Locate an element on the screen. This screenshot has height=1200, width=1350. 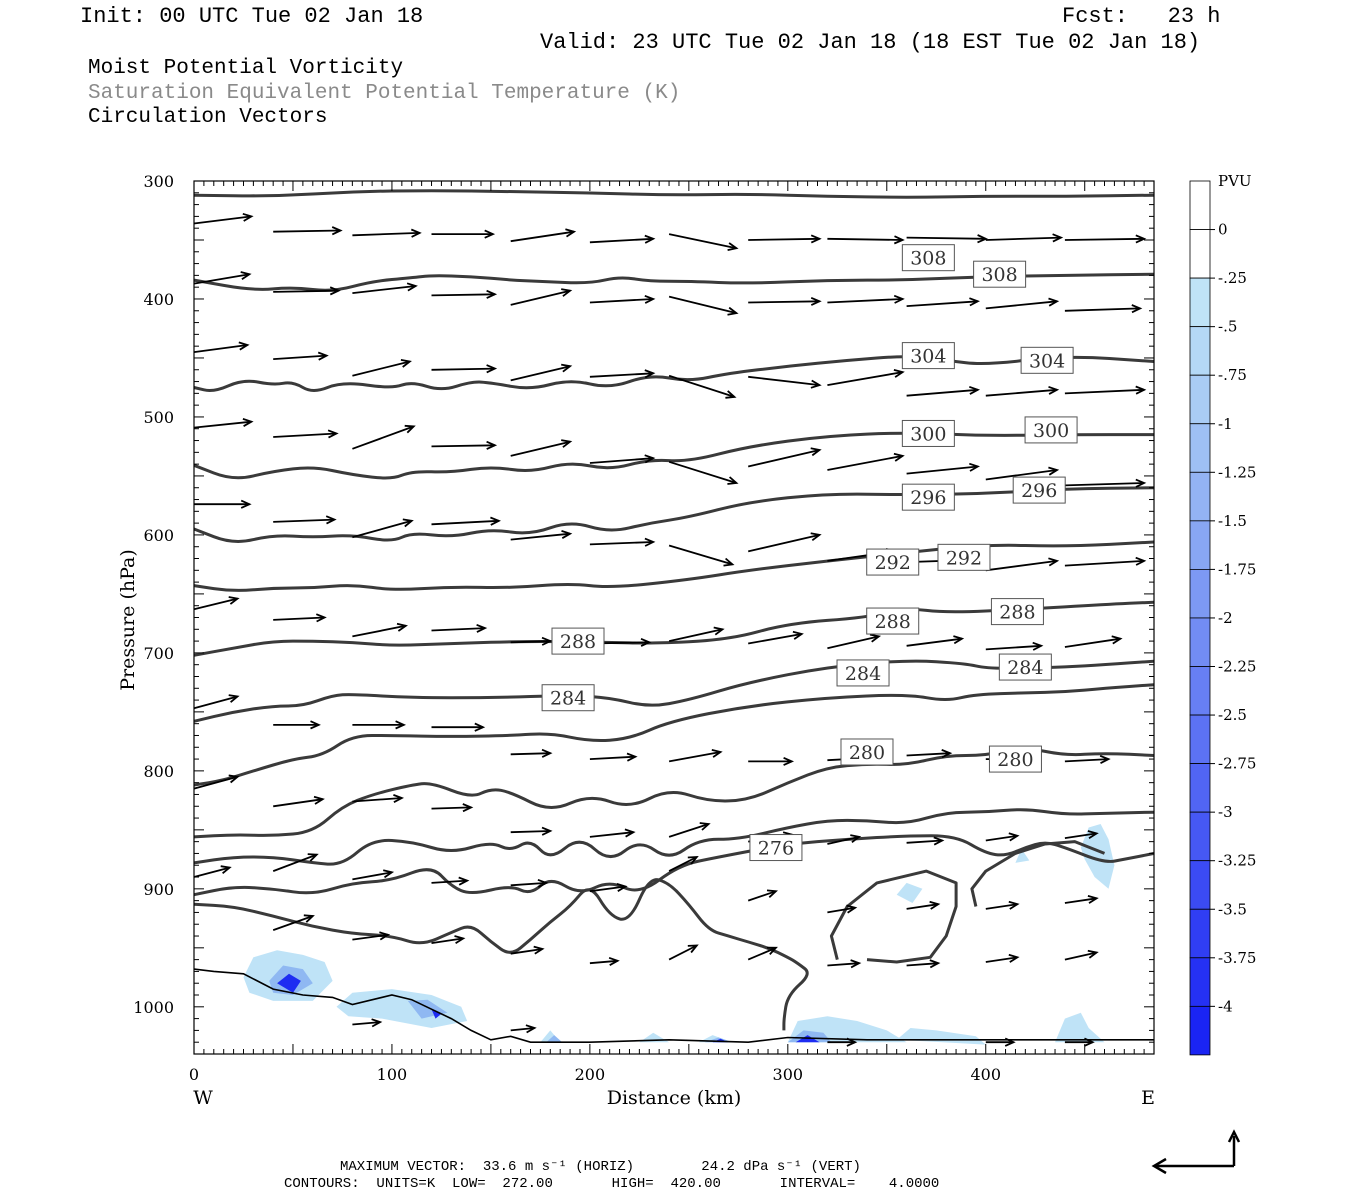
contour-label-300: 300 is located at coordinates (1051, 430).